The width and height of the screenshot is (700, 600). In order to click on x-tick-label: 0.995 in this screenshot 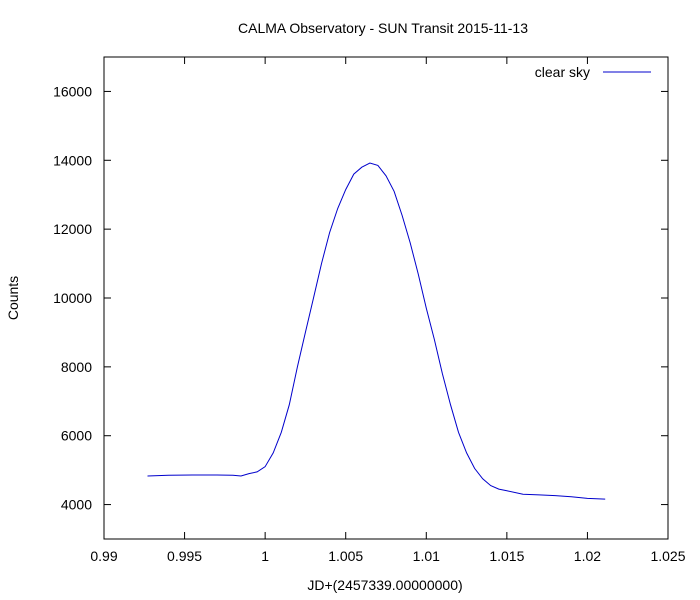, I will do `click(184, 556)`.